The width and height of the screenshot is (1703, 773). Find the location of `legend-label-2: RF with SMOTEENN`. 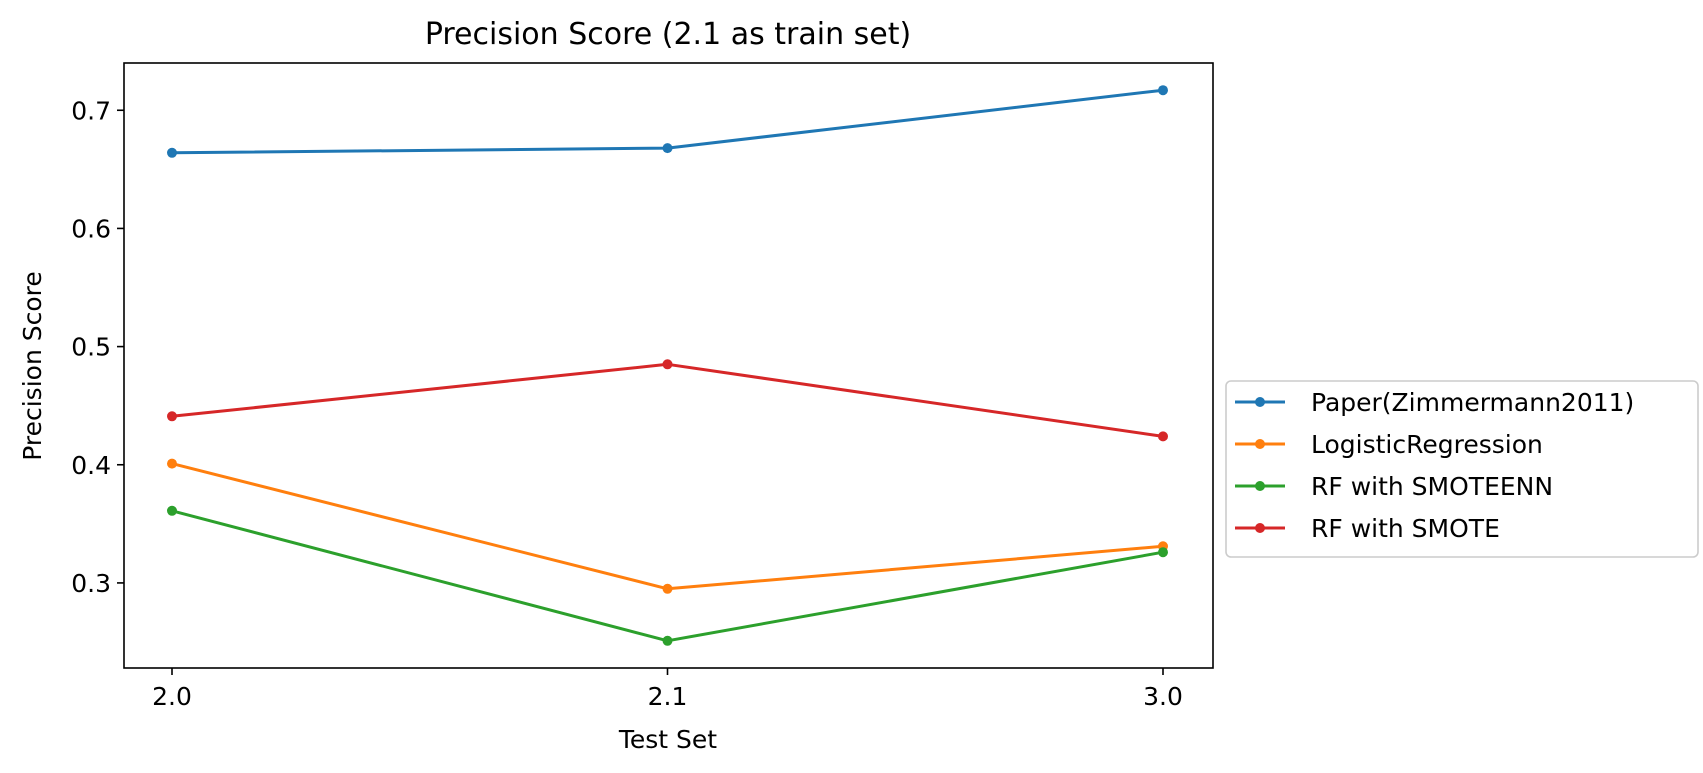

legend-label-2: RF with SMOTEENN is located at coordinates (1432, 486).